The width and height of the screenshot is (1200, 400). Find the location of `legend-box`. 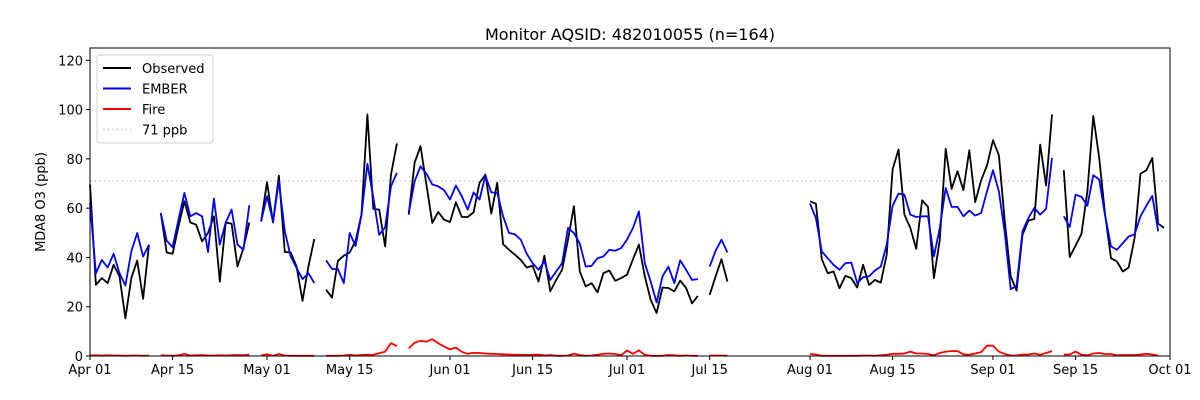

legend-box is located at coordinates (155, 99).